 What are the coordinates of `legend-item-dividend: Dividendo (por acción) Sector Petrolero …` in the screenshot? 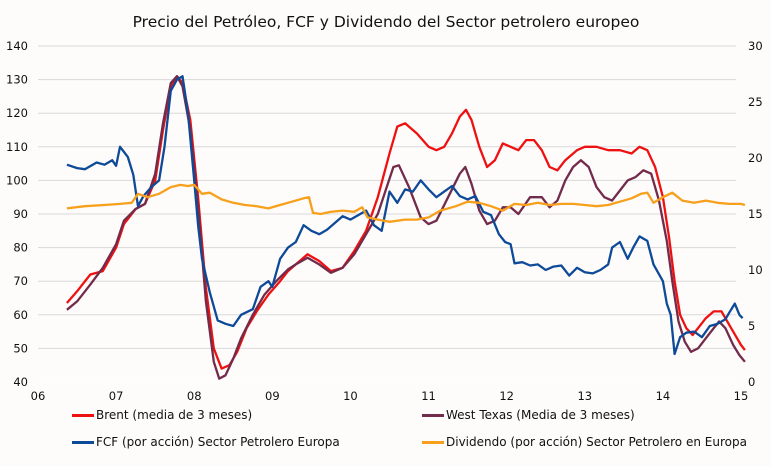 It's located at (584, 442).